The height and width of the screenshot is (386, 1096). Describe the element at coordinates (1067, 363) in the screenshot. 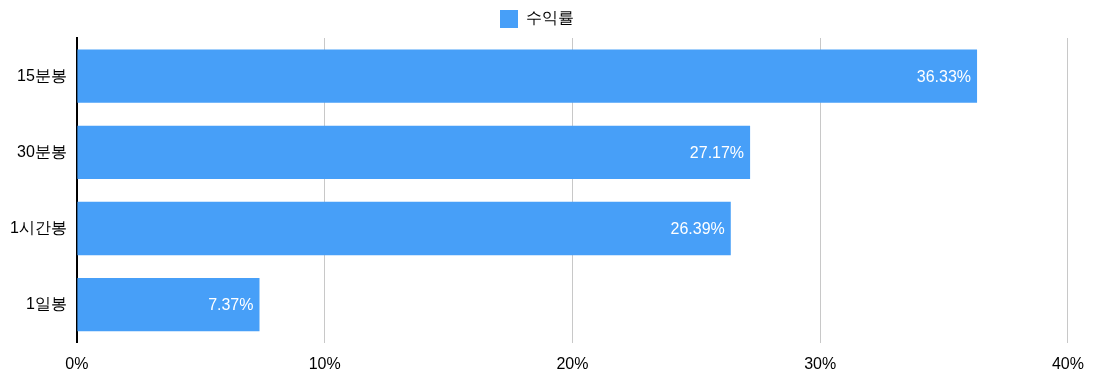

I see `x-tick-label: 40%` at that location.